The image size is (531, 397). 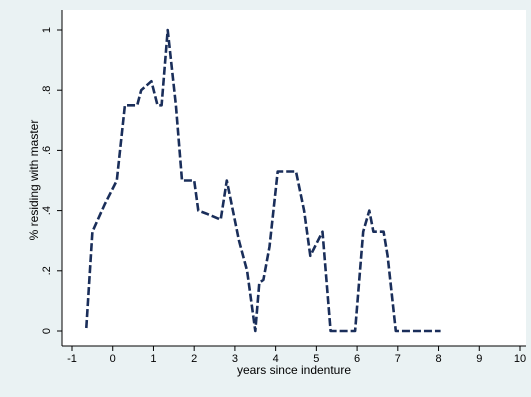 What do you see at coordinates (47, 270) in the screenshot?
I see `y-tick-label: .2` at bounding box center [47, 270].